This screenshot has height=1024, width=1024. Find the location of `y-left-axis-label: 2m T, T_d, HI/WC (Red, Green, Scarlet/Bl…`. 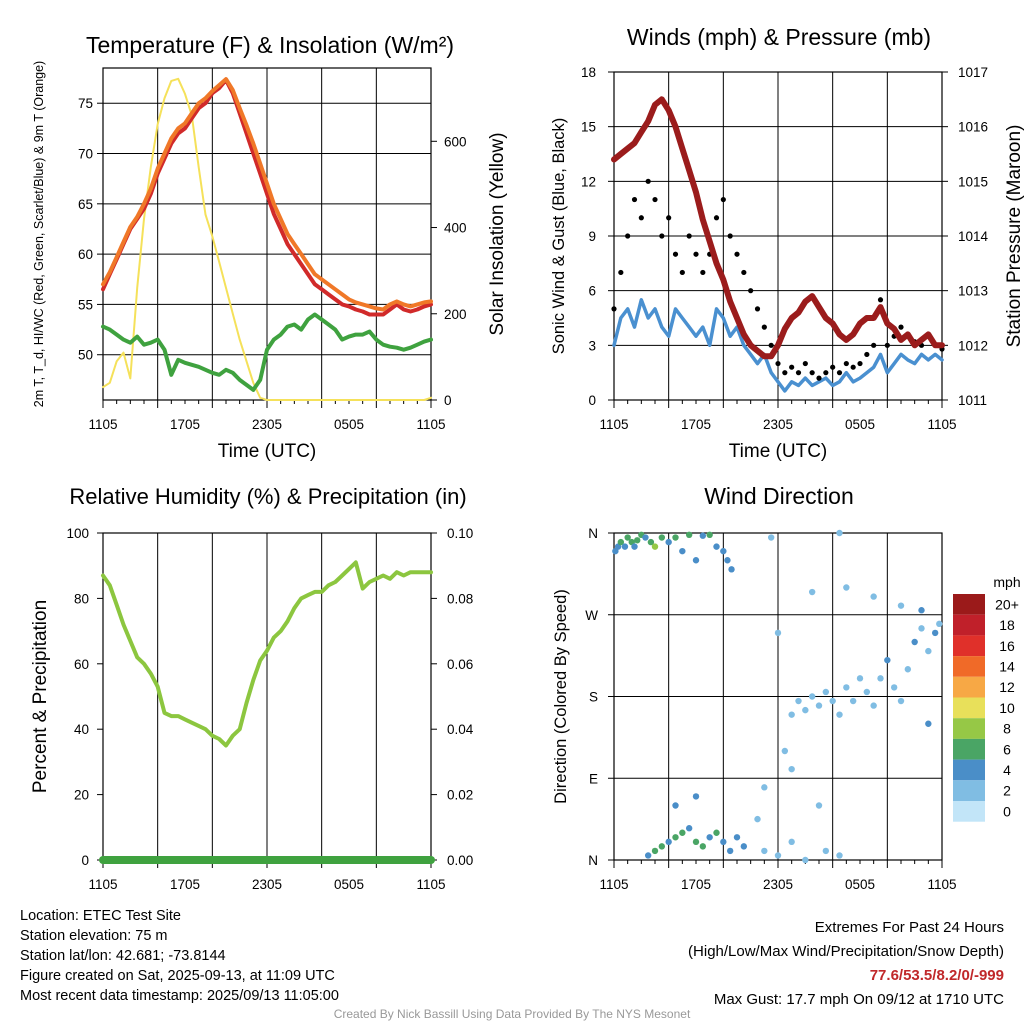

y-left-axis-label: 2m T, T_d, HI/WC (Red, Green, Scarlet/Bl… is located at coordinates (39, 234).